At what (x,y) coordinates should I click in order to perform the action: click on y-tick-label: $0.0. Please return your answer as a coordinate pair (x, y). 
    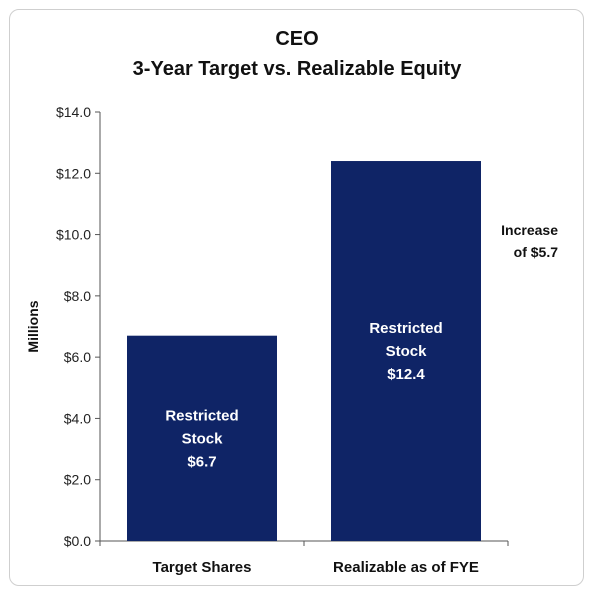
    Looking at the image, I should click on (77, 541).